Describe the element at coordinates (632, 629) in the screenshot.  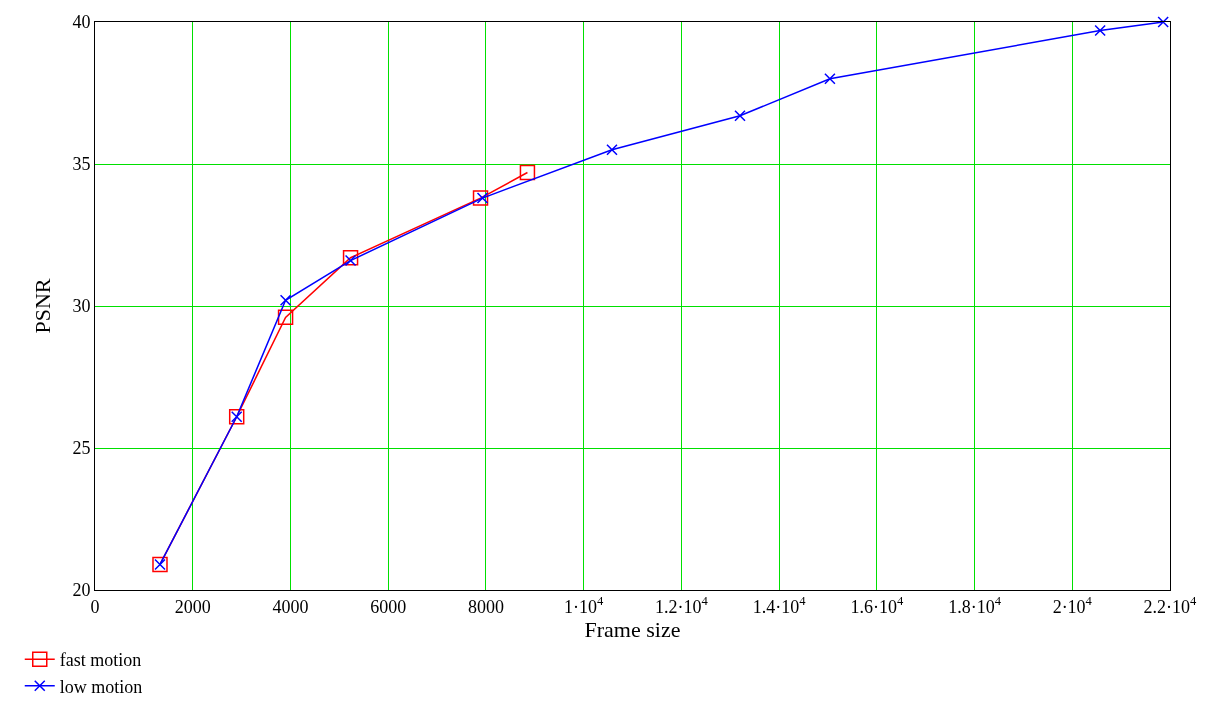
I see `x-axis-title: Frame size` at that location.